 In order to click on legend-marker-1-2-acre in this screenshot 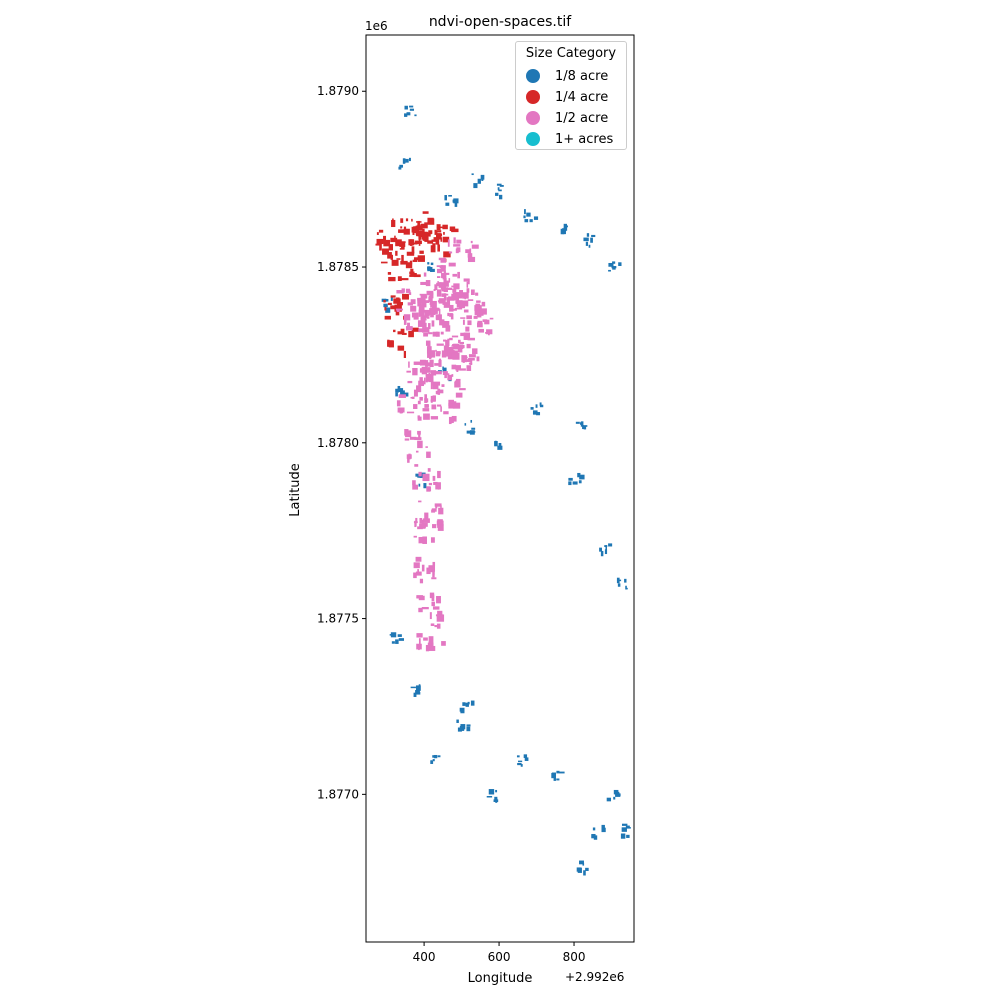, I will do `click(533, 118)`.